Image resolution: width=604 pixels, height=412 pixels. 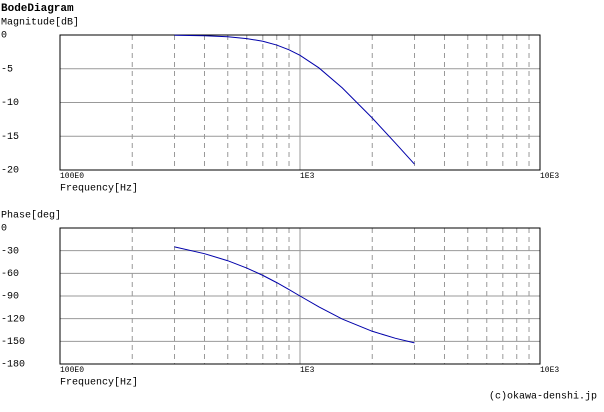 I want to click on y-axis-label: Phase[deg], so click(x=31, y=216).